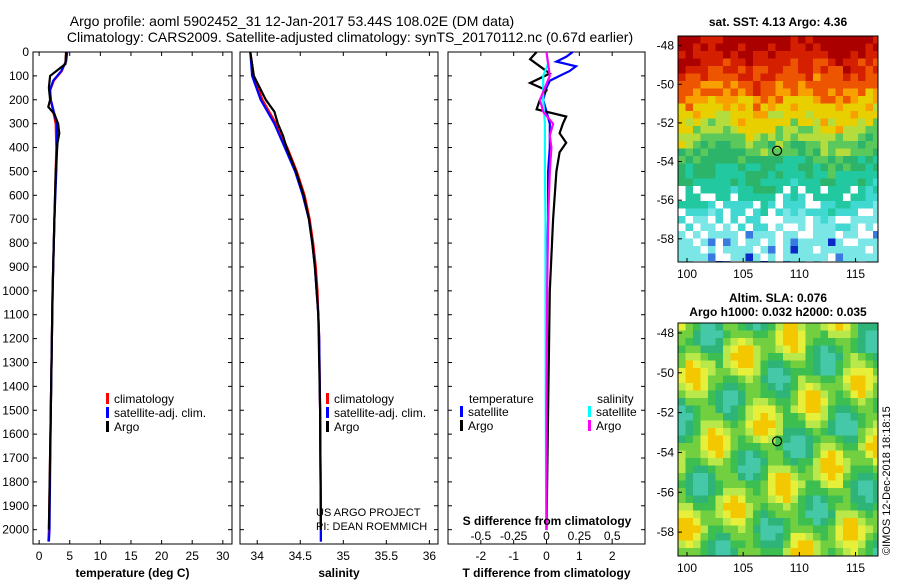 The height and width of the screenshot is (580, 900). Describe the element at coordinates (19, 171) in the screenshot. I see `depth-tick-label: 500` at that location.